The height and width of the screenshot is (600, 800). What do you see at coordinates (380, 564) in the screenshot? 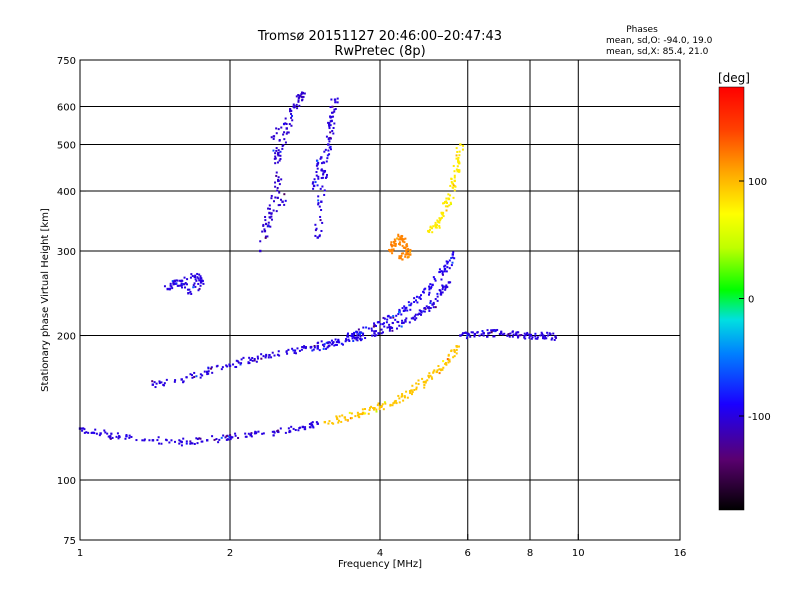
I see `x-axis-label: Frequency [MHz]` at bounding box center [380, 564].